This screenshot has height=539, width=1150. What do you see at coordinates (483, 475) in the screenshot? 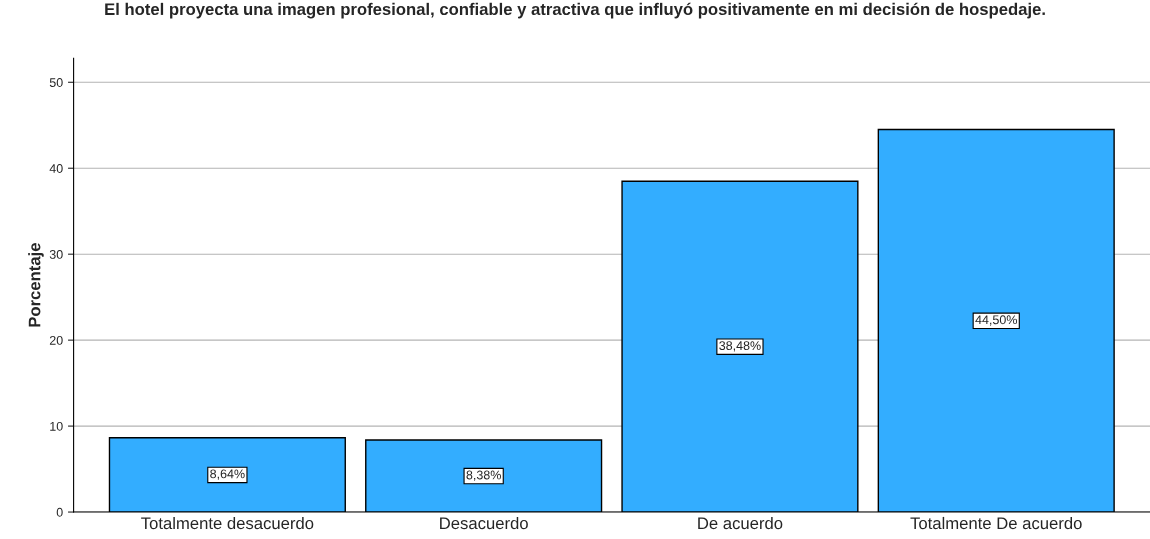
I see `data-label: 8,38%` at bounding box center [483, 475].